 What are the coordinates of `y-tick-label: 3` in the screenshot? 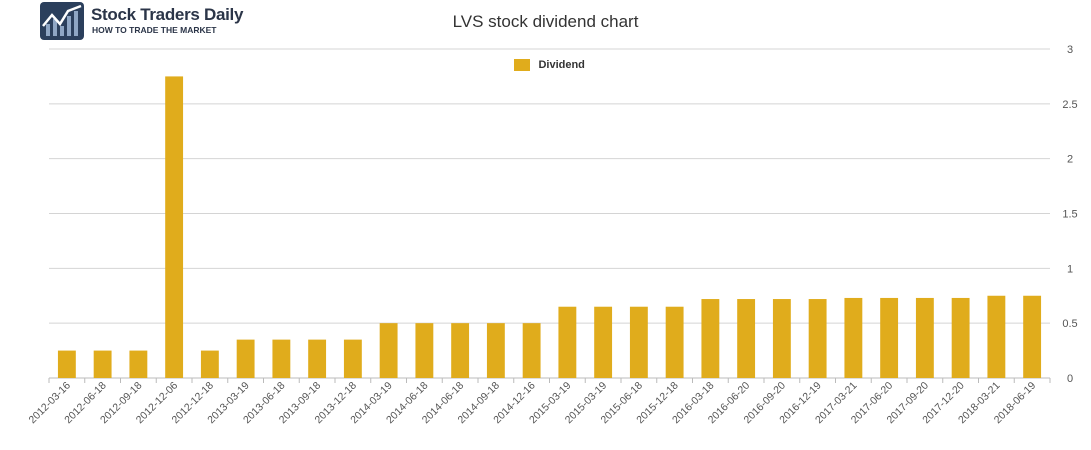 It's located at (1070, 50).